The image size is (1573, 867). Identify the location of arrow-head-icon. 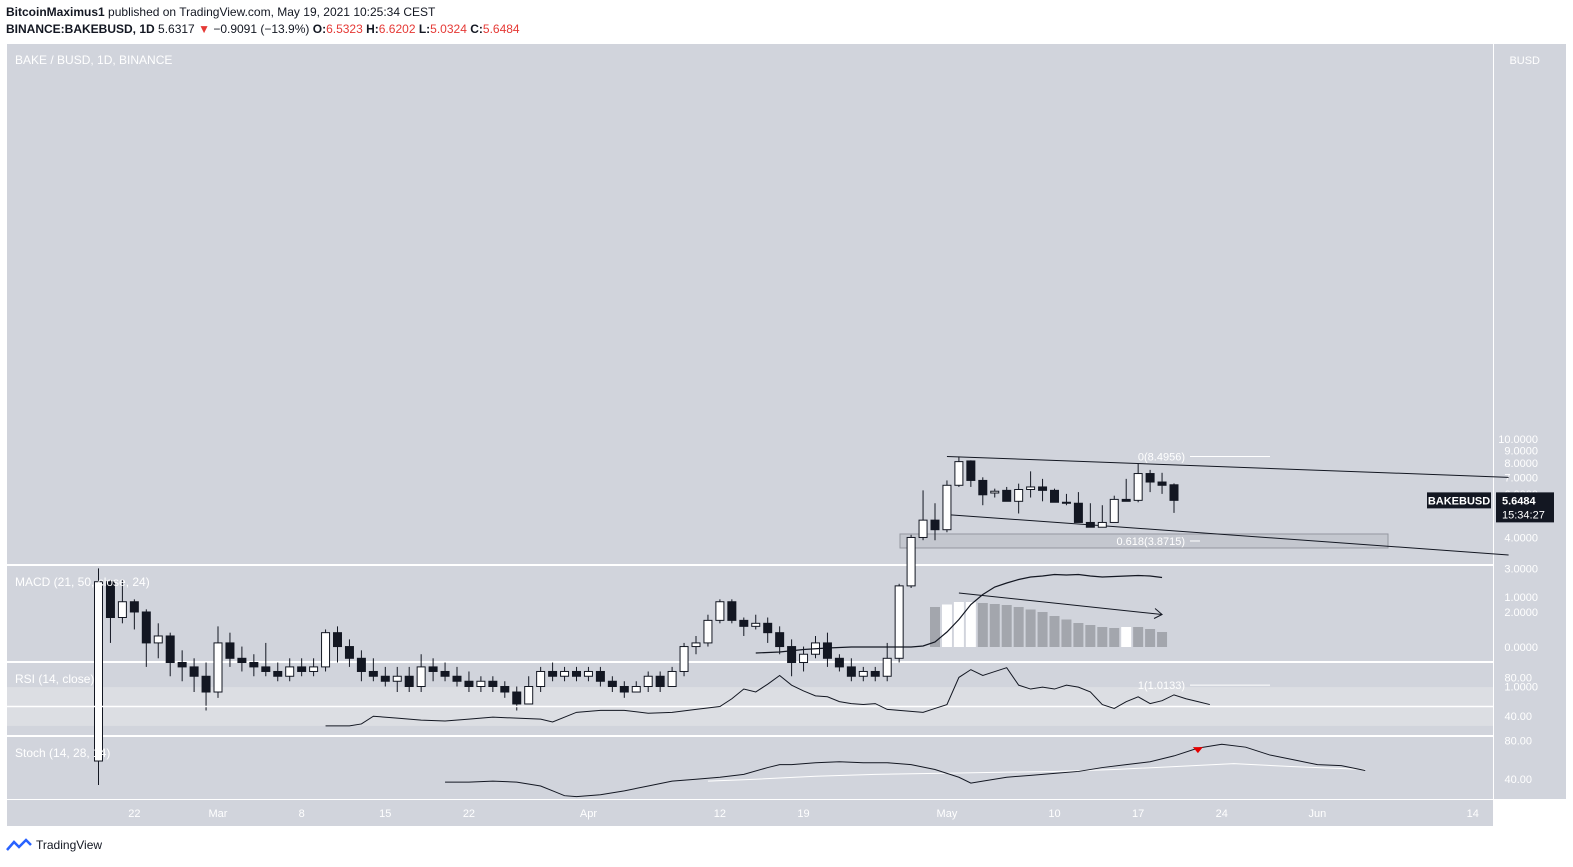
(1158, 613).